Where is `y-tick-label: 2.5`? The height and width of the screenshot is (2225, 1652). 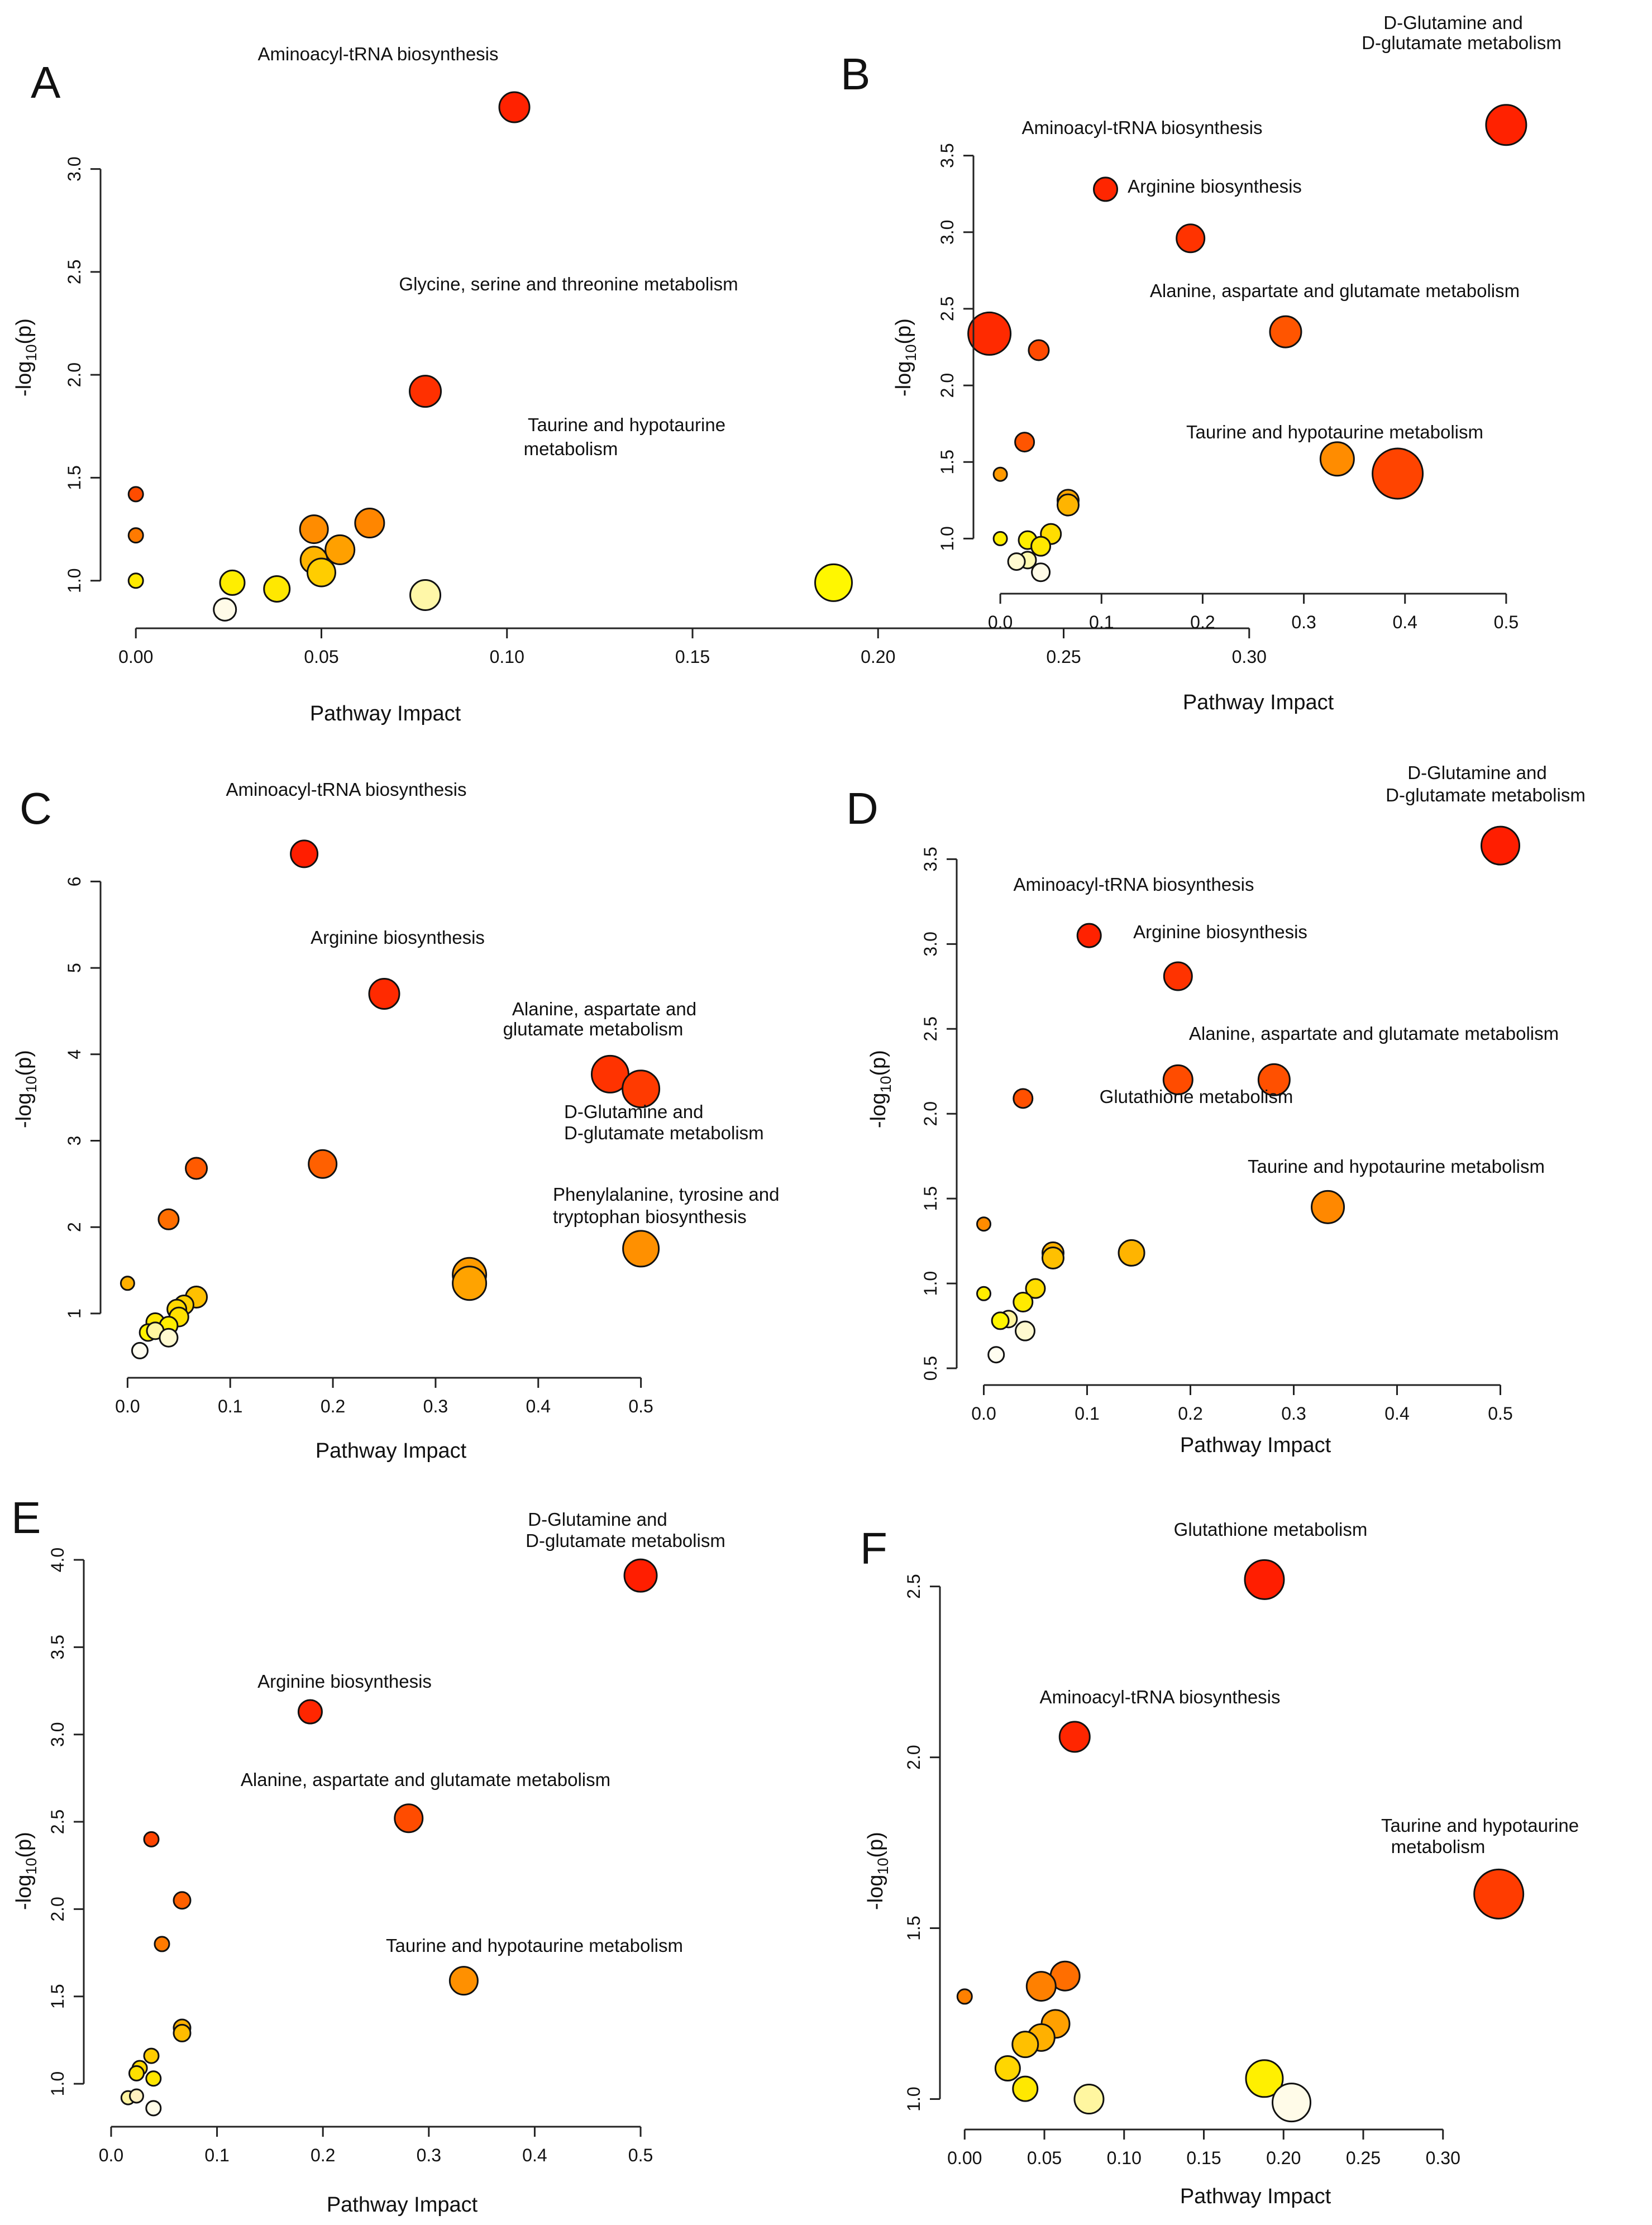
y-tick-label: 2.5 is located at coordinates (947, 309).